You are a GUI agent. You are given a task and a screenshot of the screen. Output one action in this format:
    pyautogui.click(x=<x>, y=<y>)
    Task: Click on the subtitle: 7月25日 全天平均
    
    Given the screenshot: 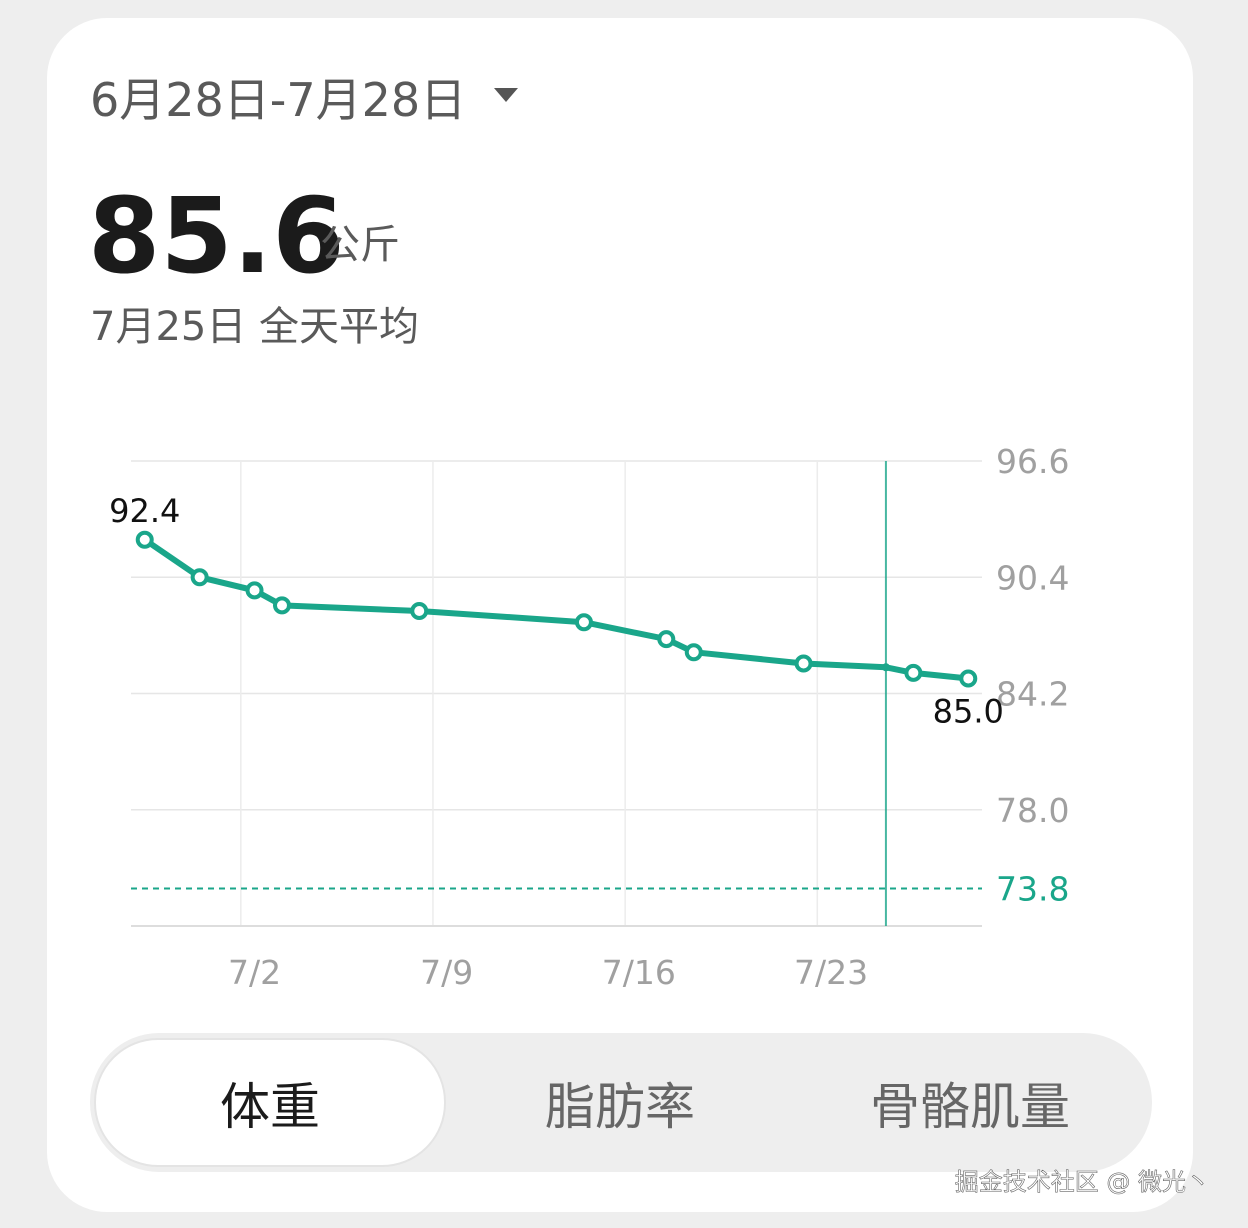 What is the action you would take?
    pyautogui.click(x=254, y=327)
    